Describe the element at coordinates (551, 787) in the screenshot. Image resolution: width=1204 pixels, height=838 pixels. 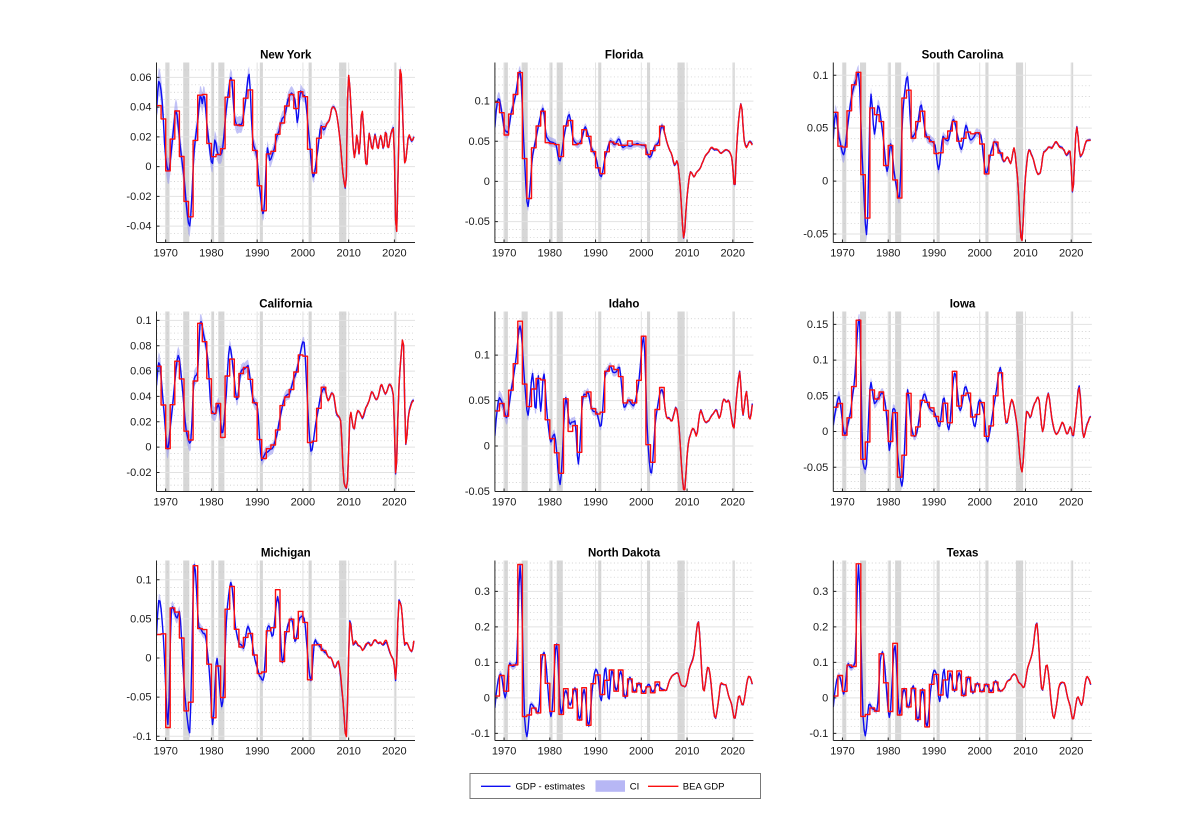
I see `svg-text: GDP - estimates` at that location.